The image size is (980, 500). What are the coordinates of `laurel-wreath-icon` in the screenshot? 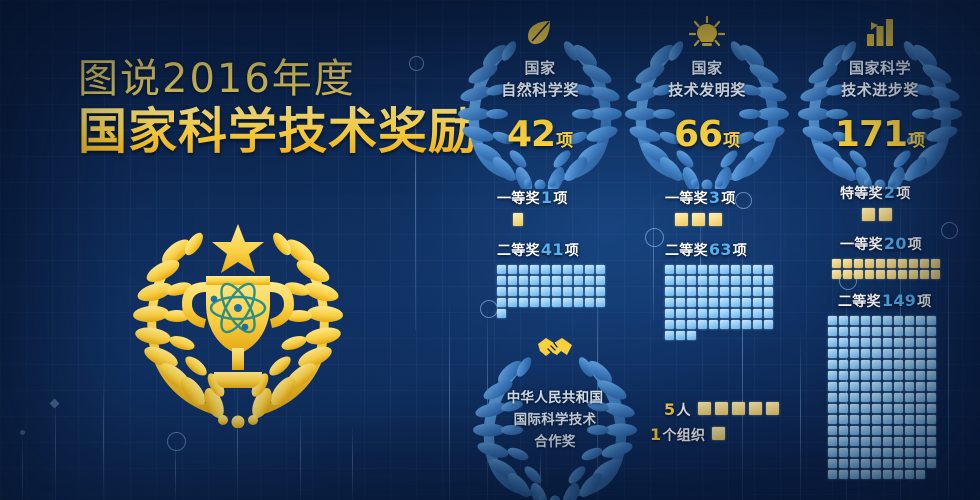 It's located at (555, 415).